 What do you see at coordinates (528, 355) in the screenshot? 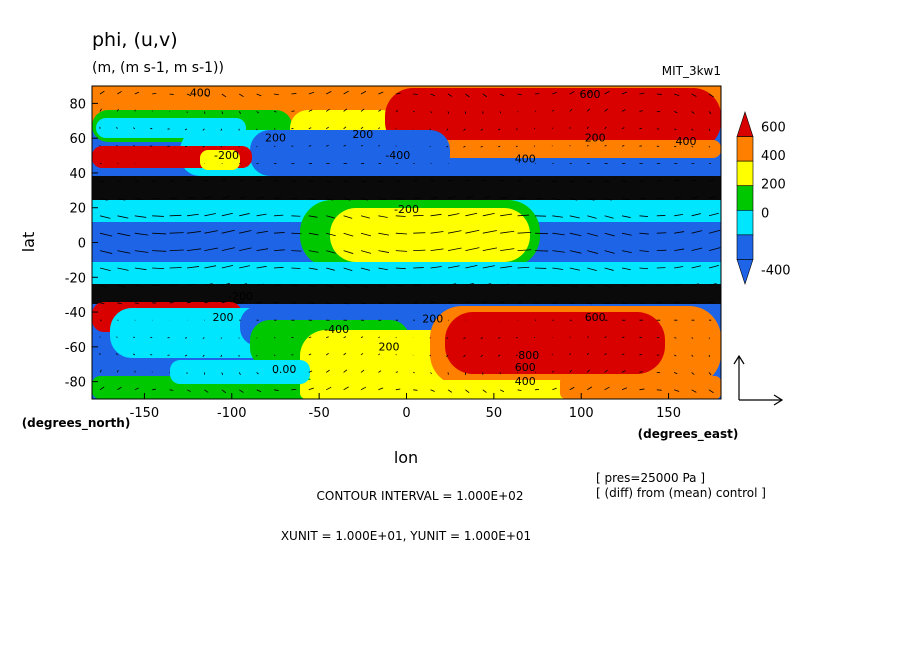
I see `contour-label: 800` at bounding box center [528, 355].